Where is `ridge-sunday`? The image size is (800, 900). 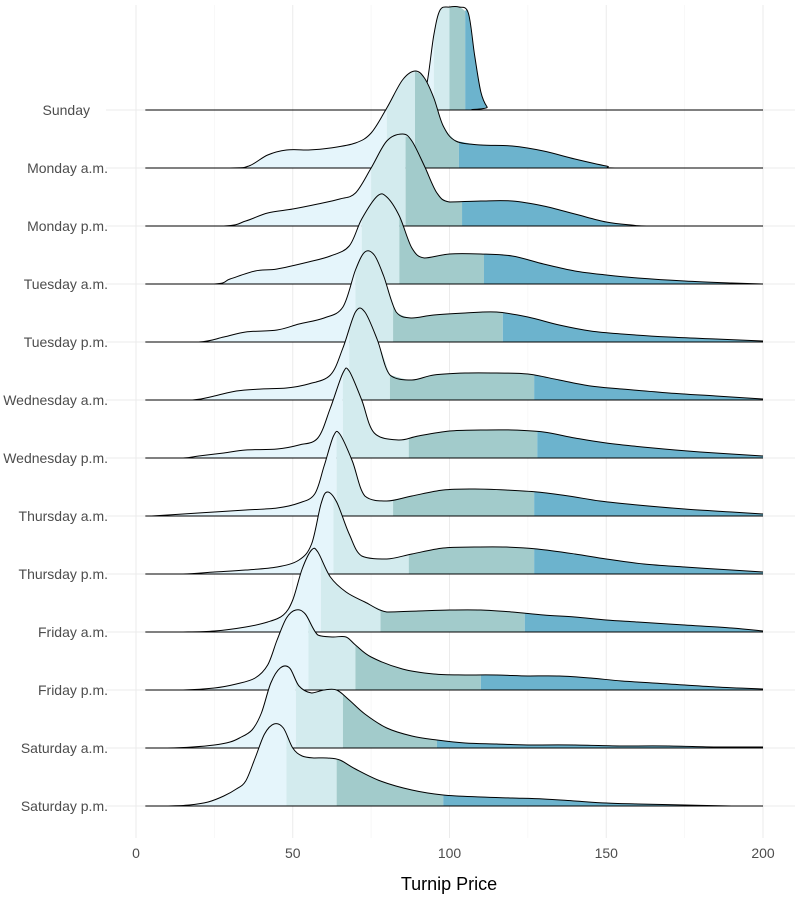 ridge-sunday is located at coordinates (454, 58).